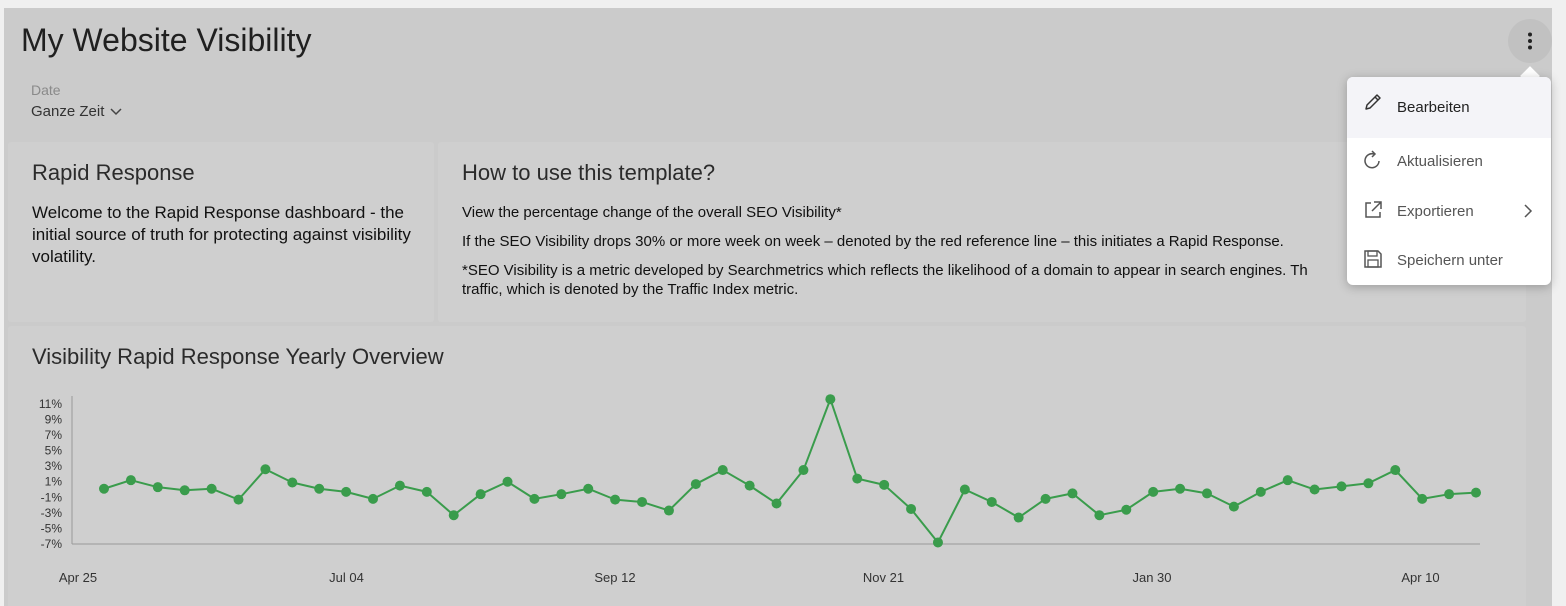 The width and height of the screenshot is (1566, 606). Describe the element at coordinates (52, 497) in the screenshot. I see `y-tick-label: -1%` at that location.